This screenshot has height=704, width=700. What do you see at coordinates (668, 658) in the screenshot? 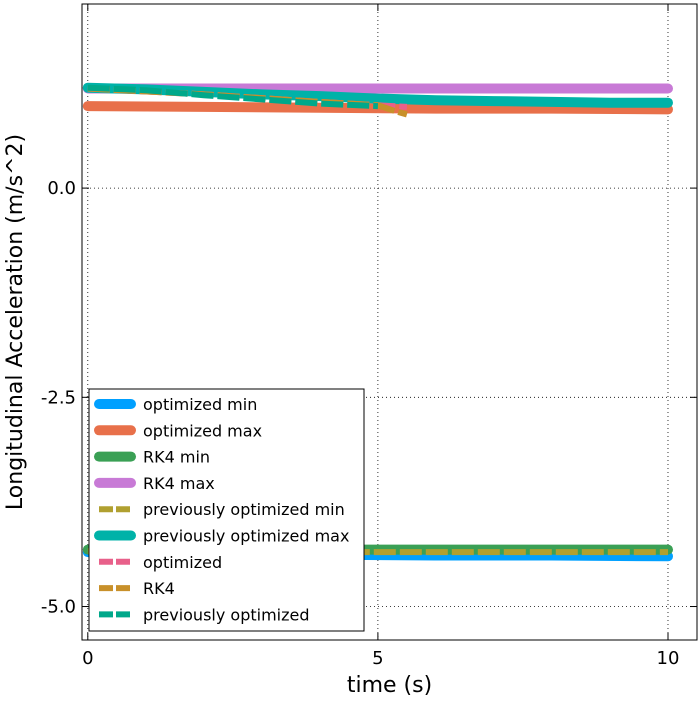
I see `x-tick-label: 10` at bounding box center [668, 658].